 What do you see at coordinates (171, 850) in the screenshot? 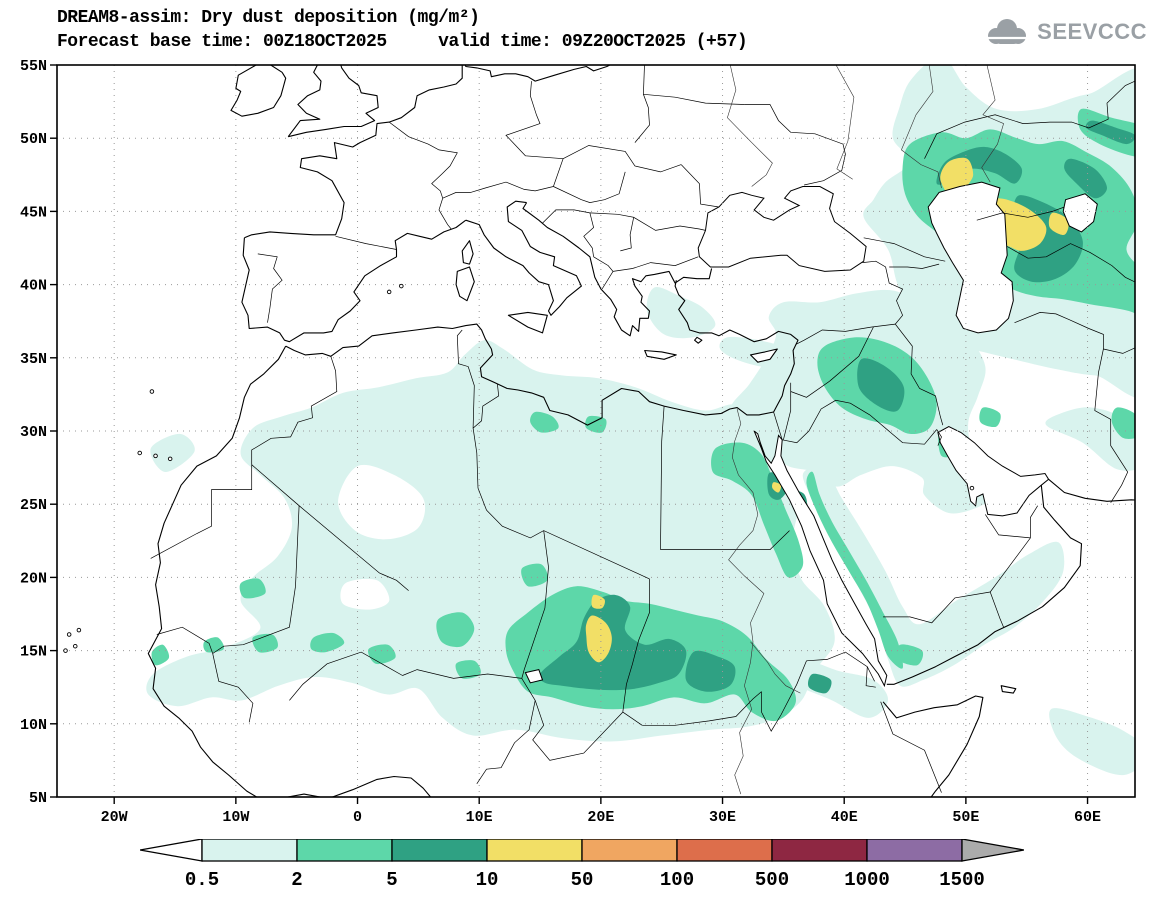
I see `colorbar-arrow-below` at bounding box center [171, 850].